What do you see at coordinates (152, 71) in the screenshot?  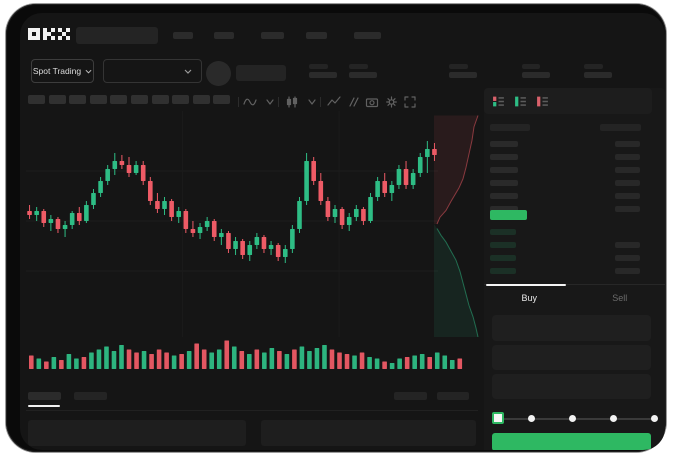 I see `pair-selector-dropdown` at bounding box center [152, 71].